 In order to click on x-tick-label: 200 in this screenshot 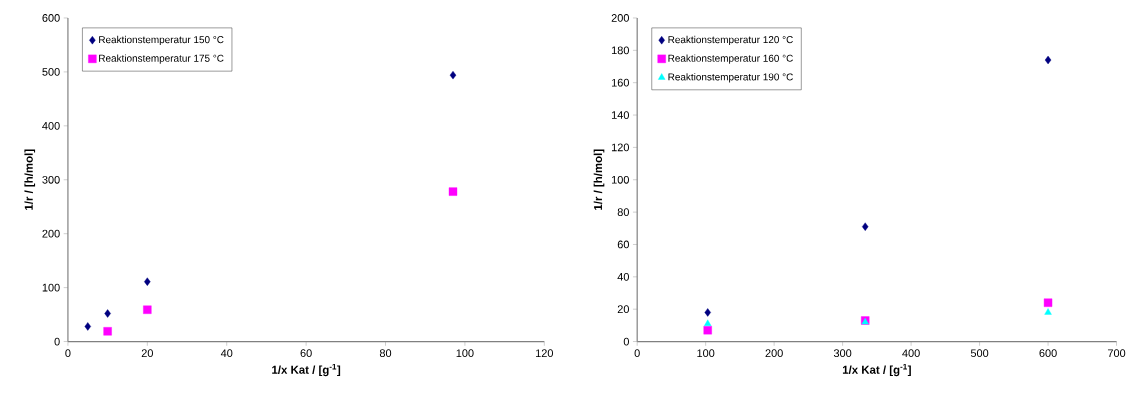, I will do `click(774, 353)`.